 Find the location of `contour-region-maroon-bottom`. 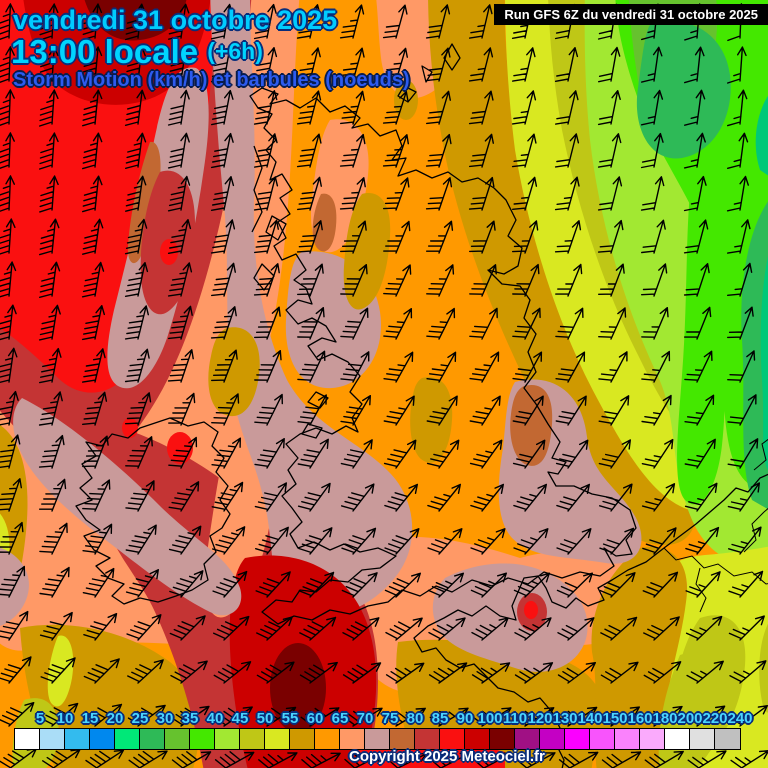

contour-region-maroon-bottom is located at coordinates (298, 688).